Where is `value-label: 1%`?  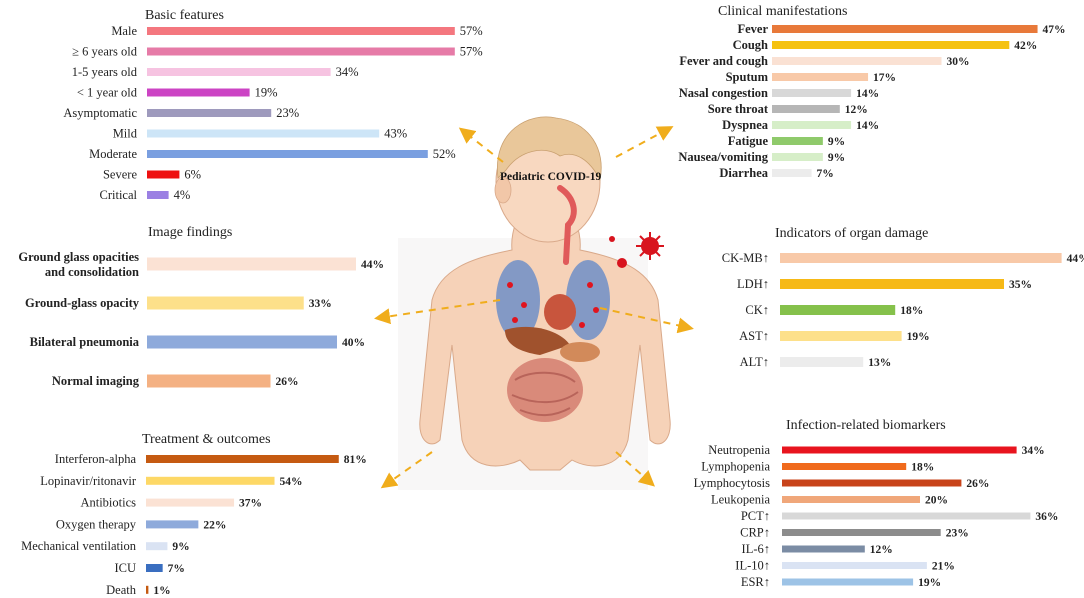 value-label: 1% is located at coordinates (161, 591).